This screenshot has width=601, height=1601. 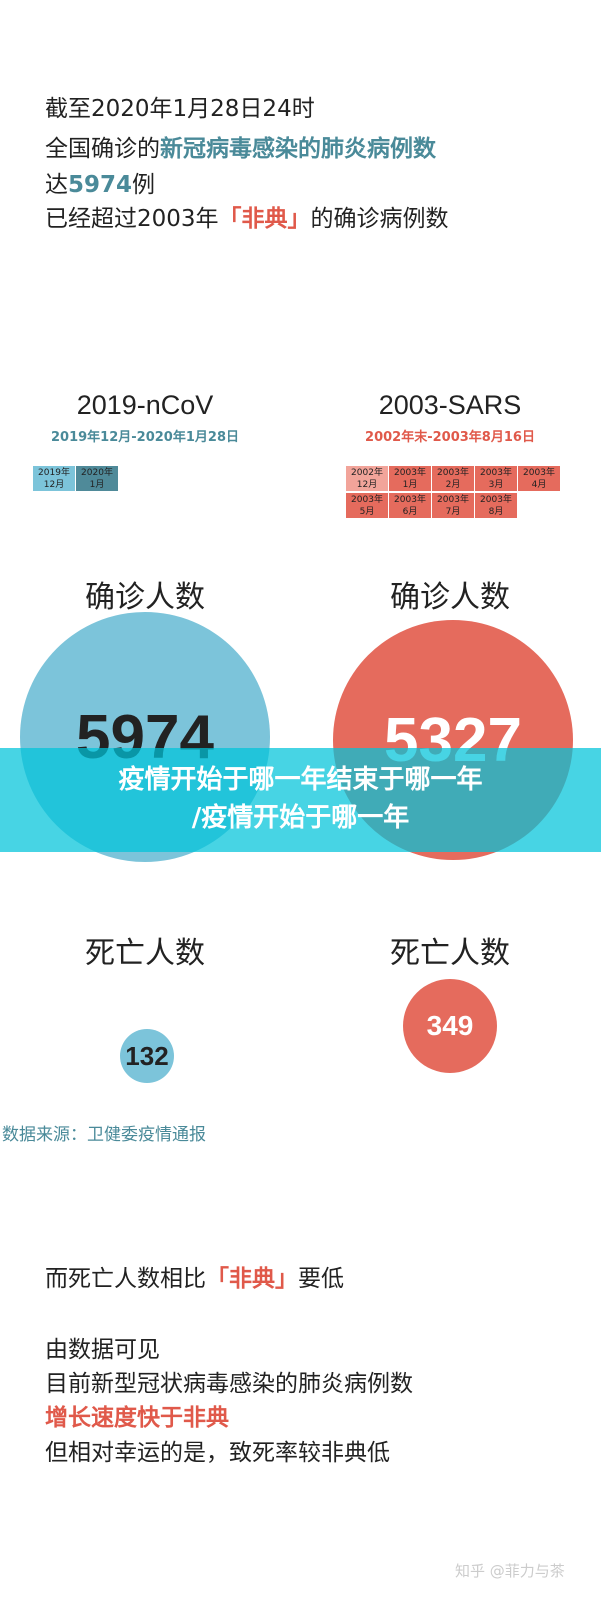 What do you see at coordinates (300, 818) in the screenshot?
I see `banner-line-2: /疫情开始于哪一年` at bounding box center [300, 818].